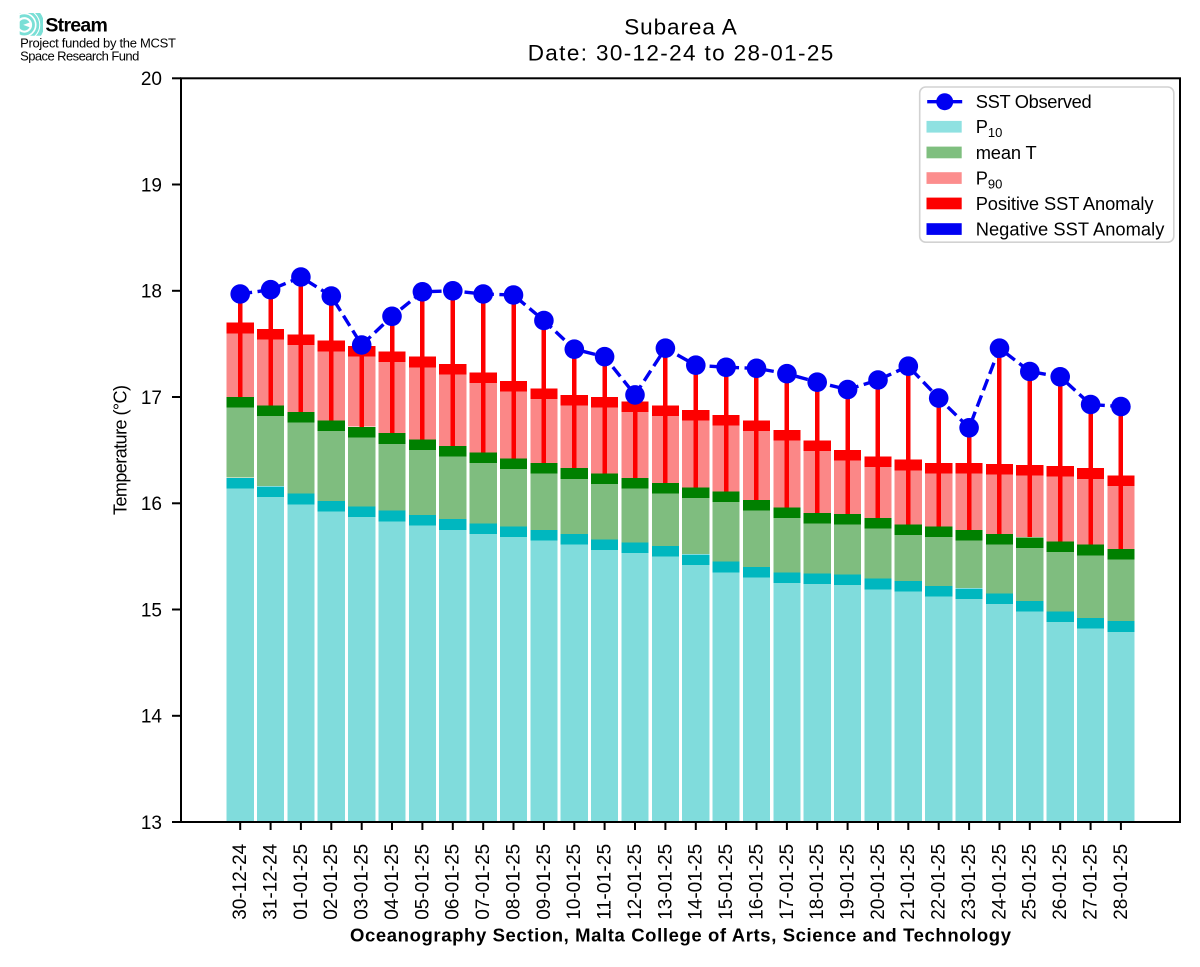 This screenshot has height=967, width=1200. What do you see at coordinates (544, 882) in the screenshot?
I see `svg-text: 09-01-25` at bounding box center [544, 882].